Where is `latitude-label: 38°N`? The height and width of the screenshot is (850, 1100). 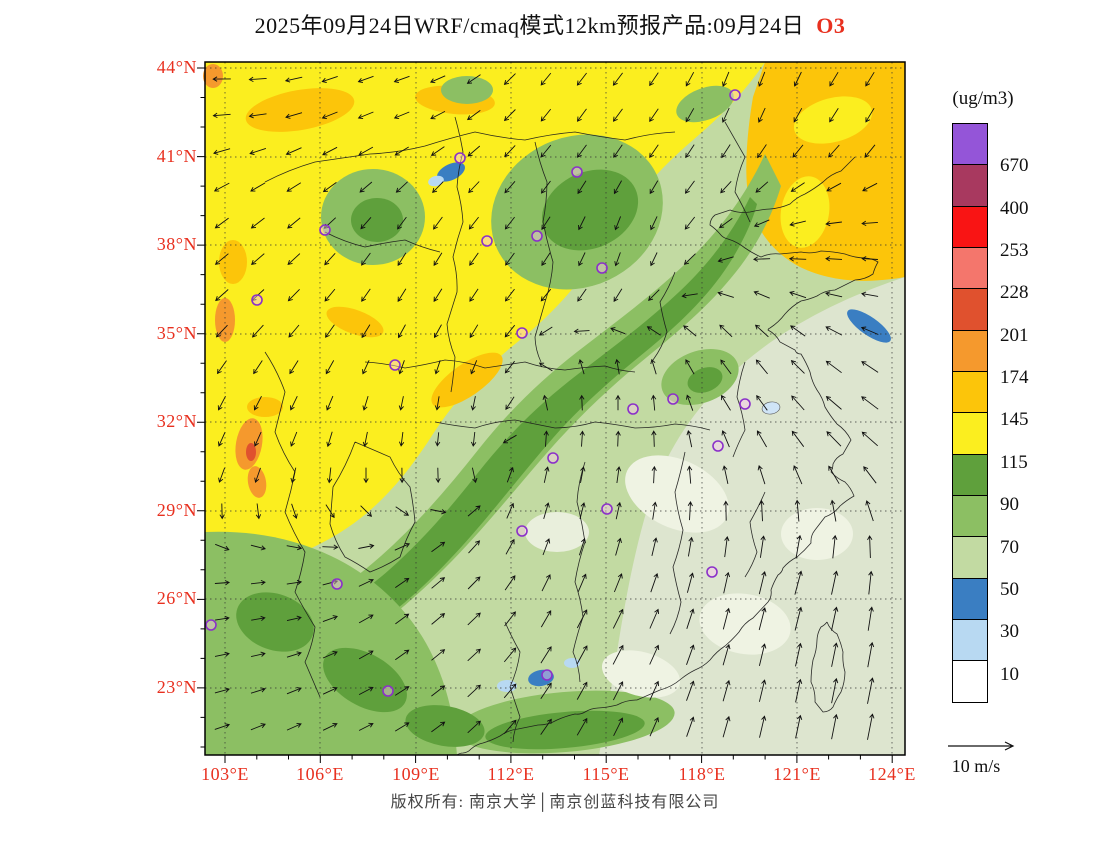 latitude-label: 38°N is located at coordinates (176, 244).